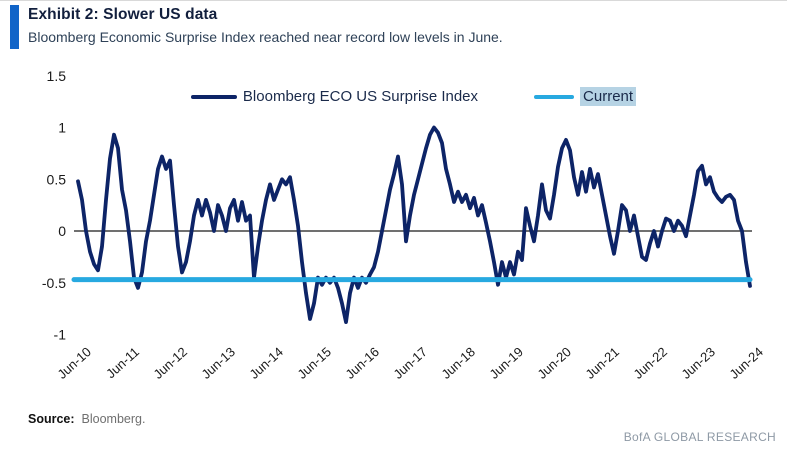 This screenshot has height=461, width=787. What do you see at coordinates (506, 363) in the screenshot?
I see `x-axis-tick-label: Jun-19` at bounding box center [506, 363].